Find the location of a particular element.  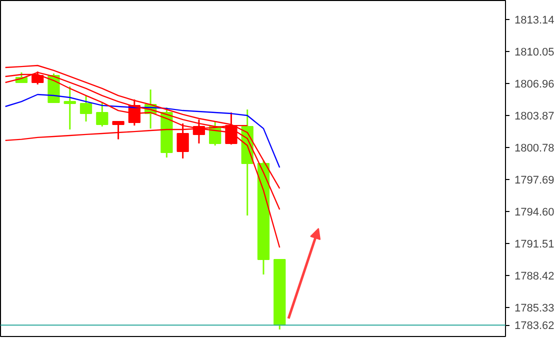

y-tick-label: 1791.51 is located at coordinates (534, 244).